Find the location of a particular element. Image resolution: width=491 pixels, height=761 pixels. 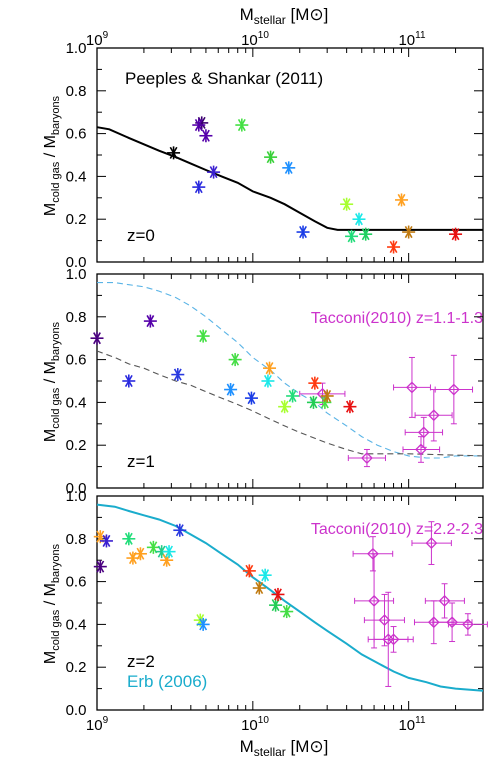

bottom-tick-label: 1010 is located at coordinates (255, 724).